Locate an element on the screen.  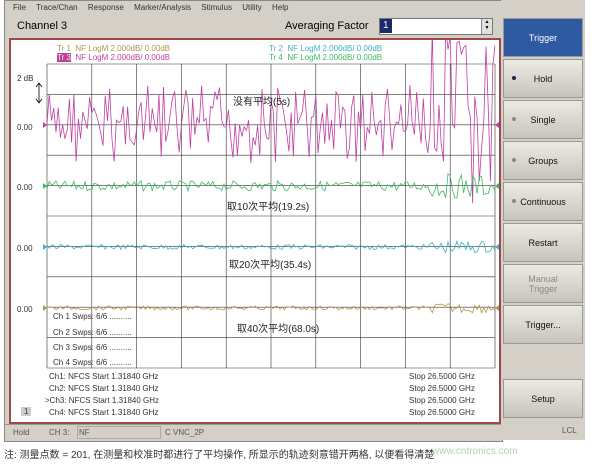
trace-legend-3: Tr 3 NF LogM 2.000dB/ 0.00dB is located at coordinates (114, 57).